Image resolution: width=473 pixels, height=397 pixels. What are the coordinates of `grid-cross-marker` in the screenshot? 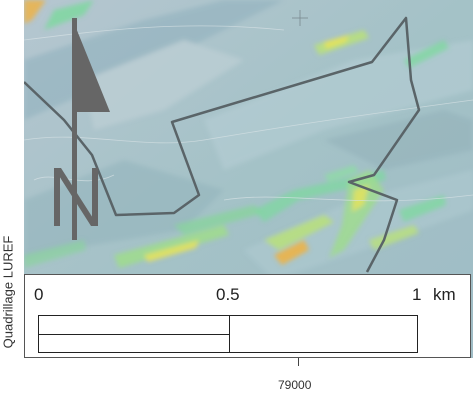 It's located at (300, 18).